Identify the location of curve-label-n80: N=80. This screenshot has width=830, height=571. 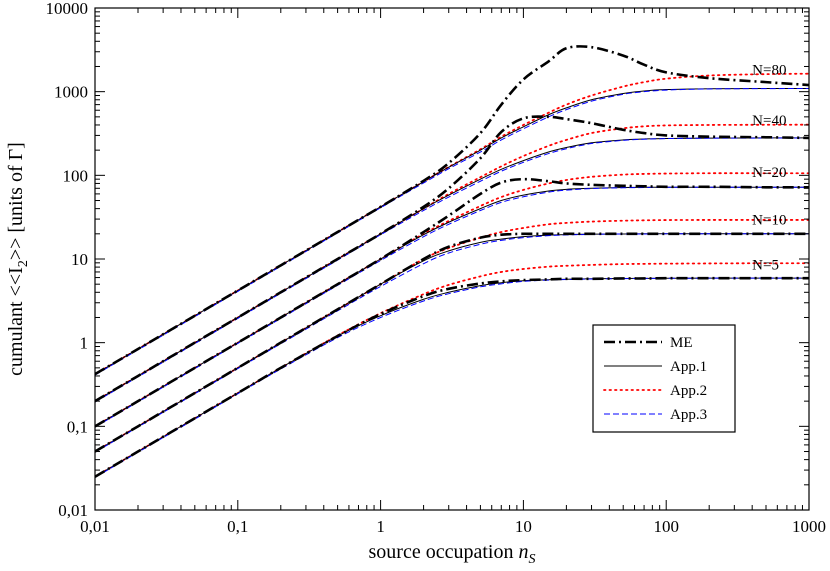
(769, 71).